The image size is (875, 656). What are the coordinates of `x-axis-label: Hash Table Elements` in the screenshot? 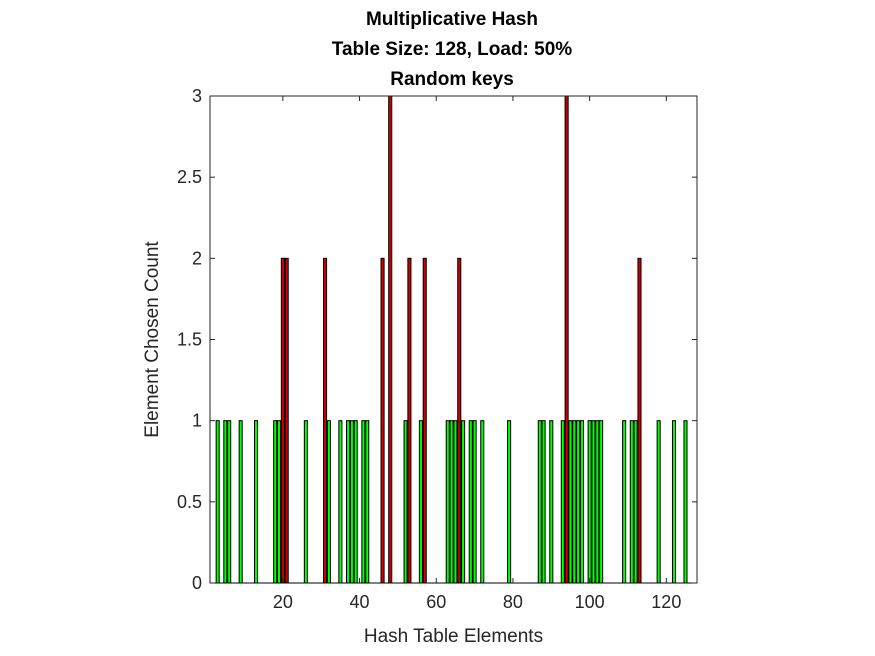 It's located at (453, 636).